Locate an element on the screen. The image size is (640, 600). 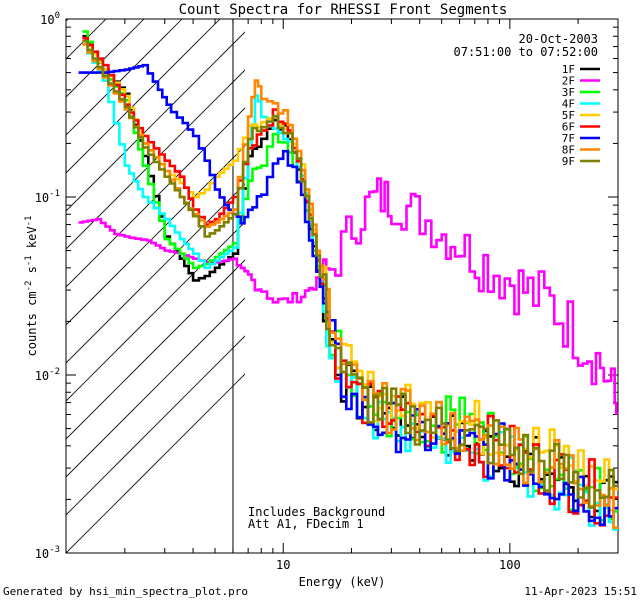
legend-label-7F: 7F is located at coordinates (568, 138).